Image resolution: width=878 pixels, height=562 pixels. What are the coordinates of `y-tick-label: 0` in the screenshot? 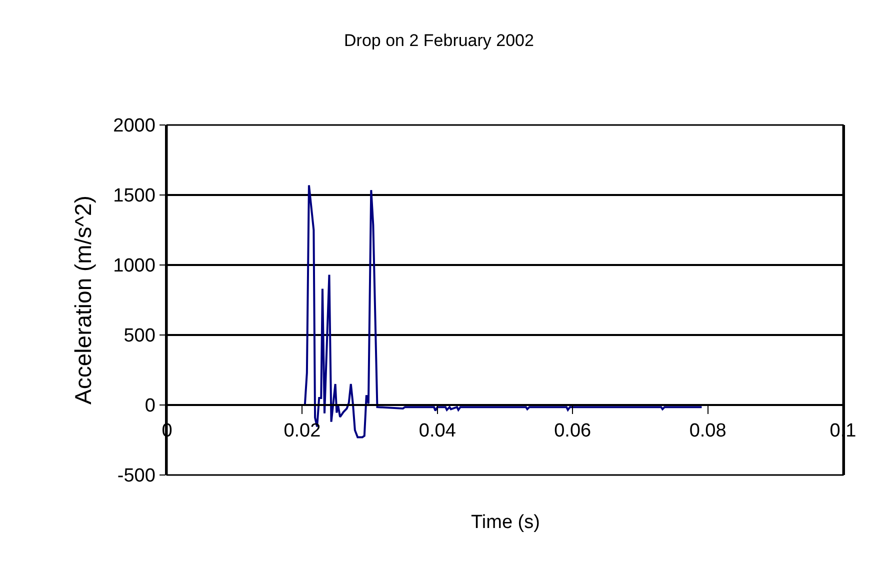 It's located at (150, 406).